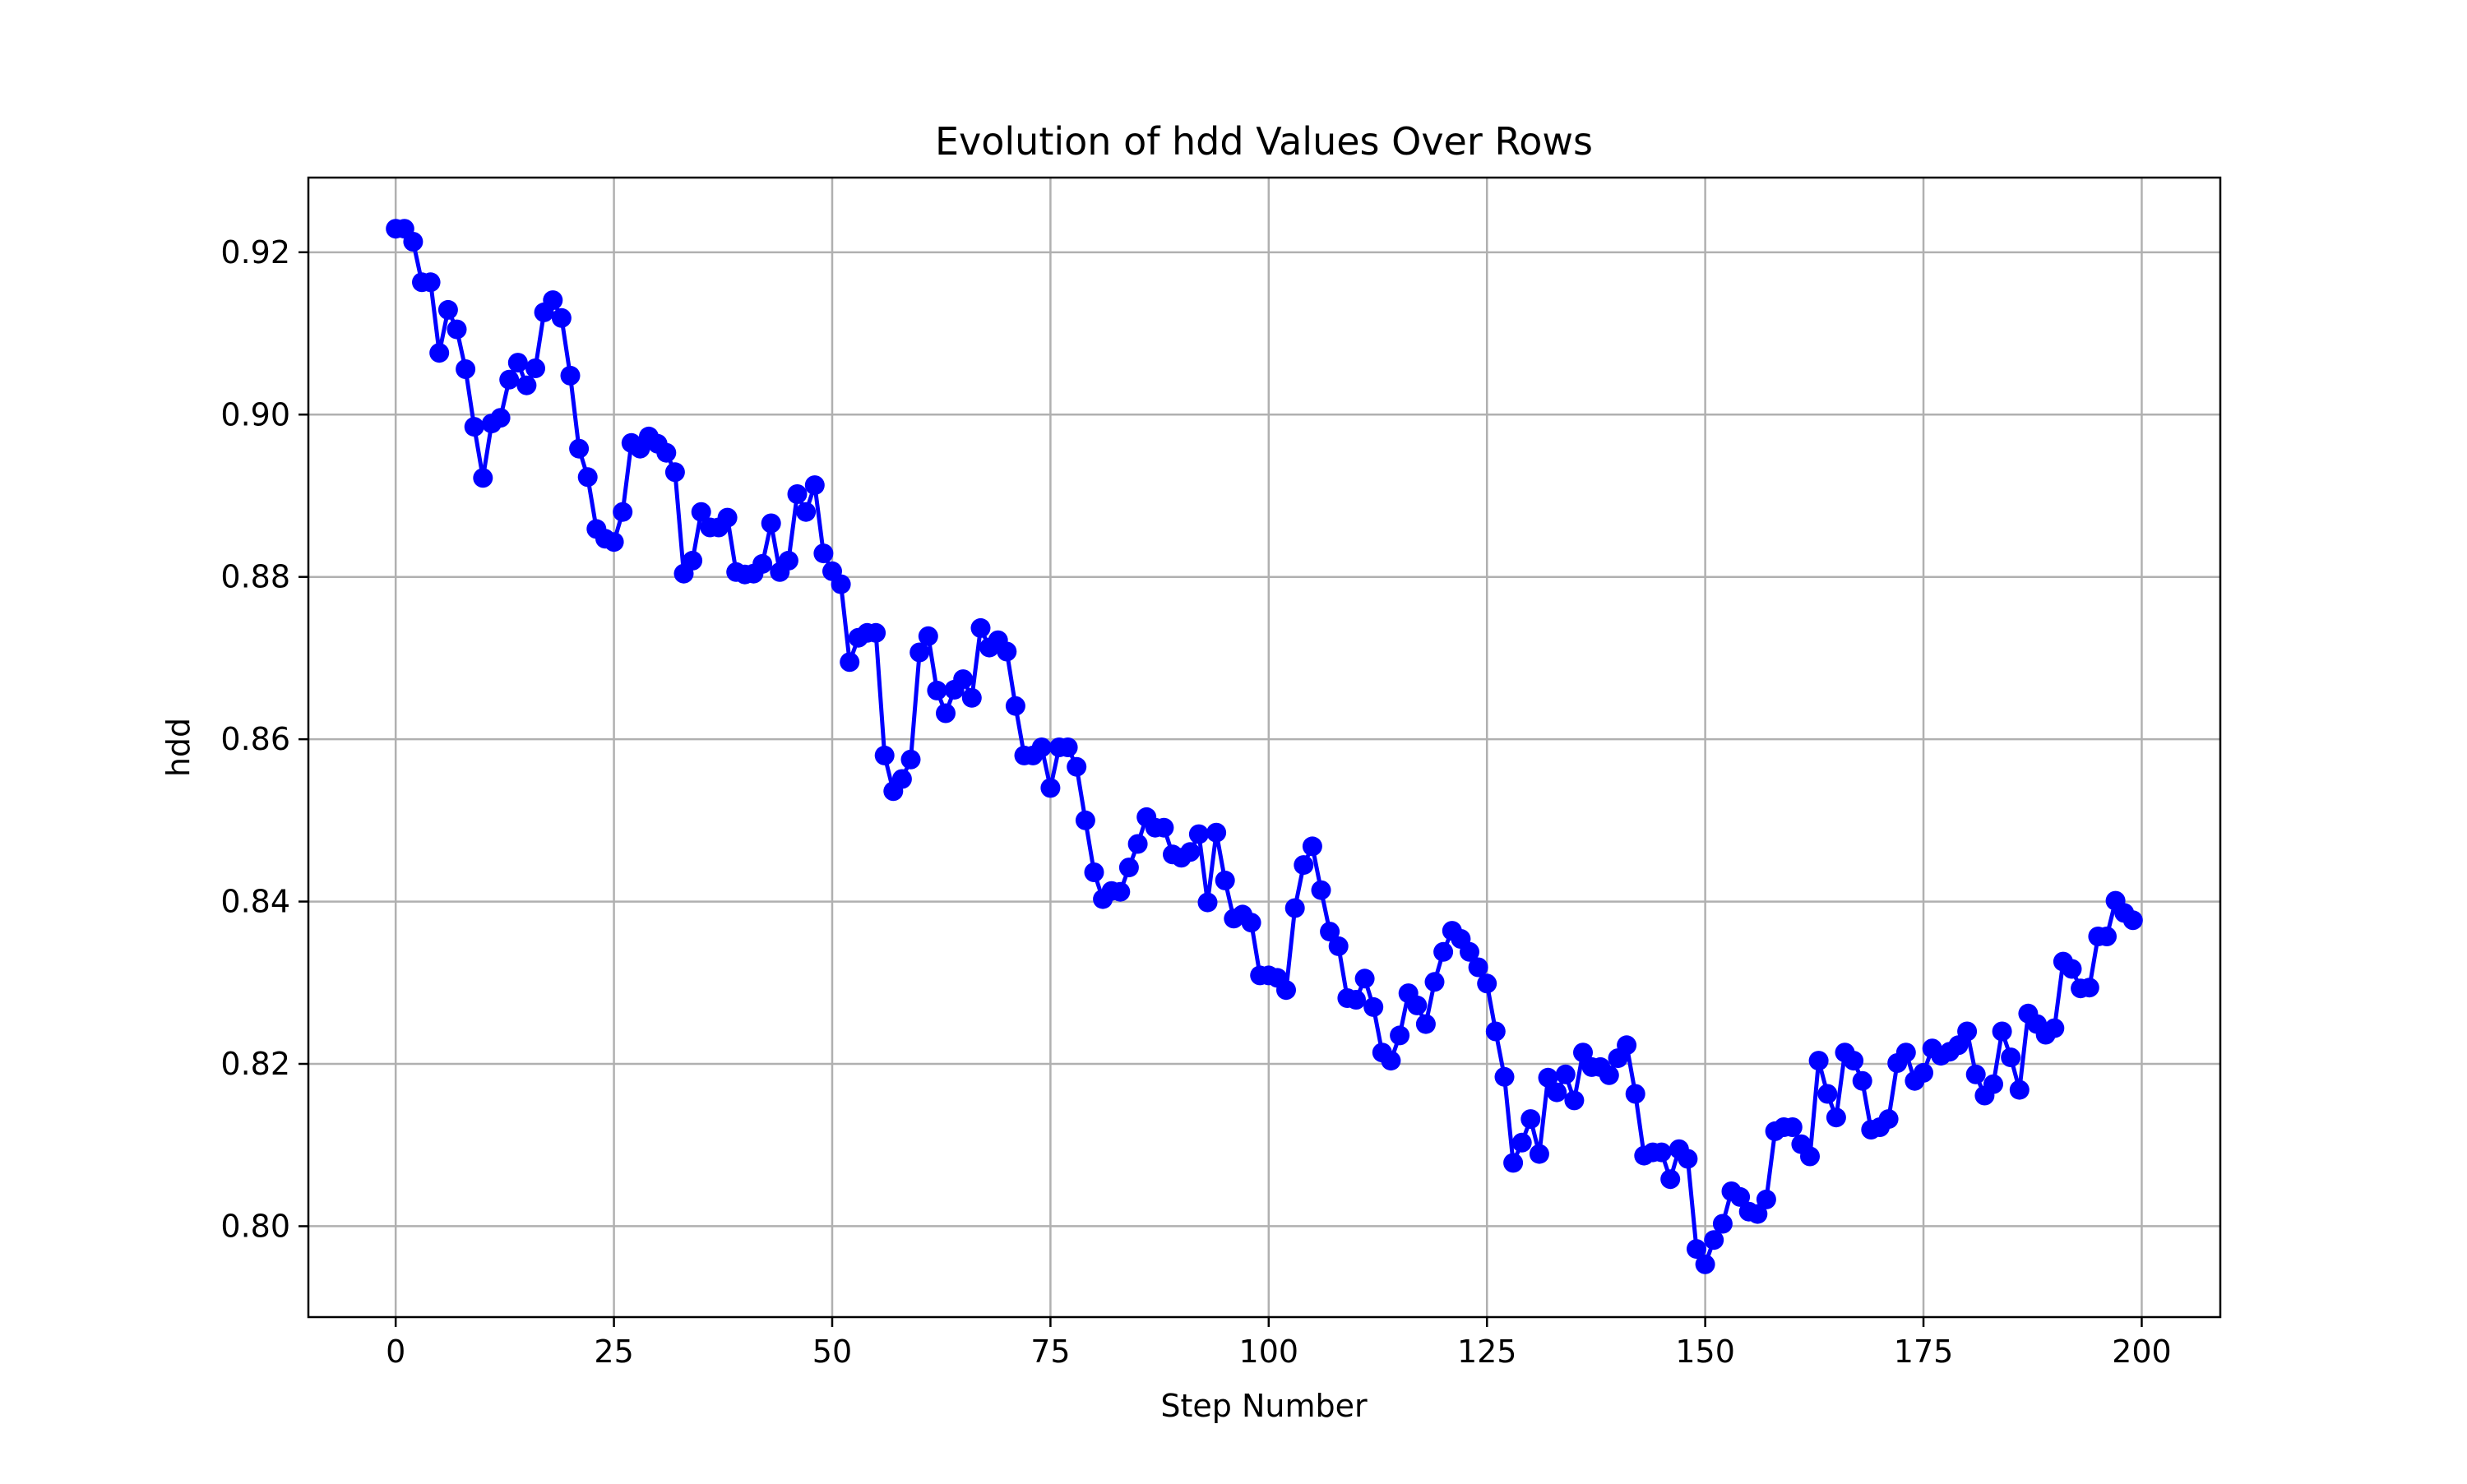 The height and width of the screenshot is (1484, 2467). Describe the element at coordinates (2142, 1352) in the screenshot. I see `x-tick-label: 200` at that location.